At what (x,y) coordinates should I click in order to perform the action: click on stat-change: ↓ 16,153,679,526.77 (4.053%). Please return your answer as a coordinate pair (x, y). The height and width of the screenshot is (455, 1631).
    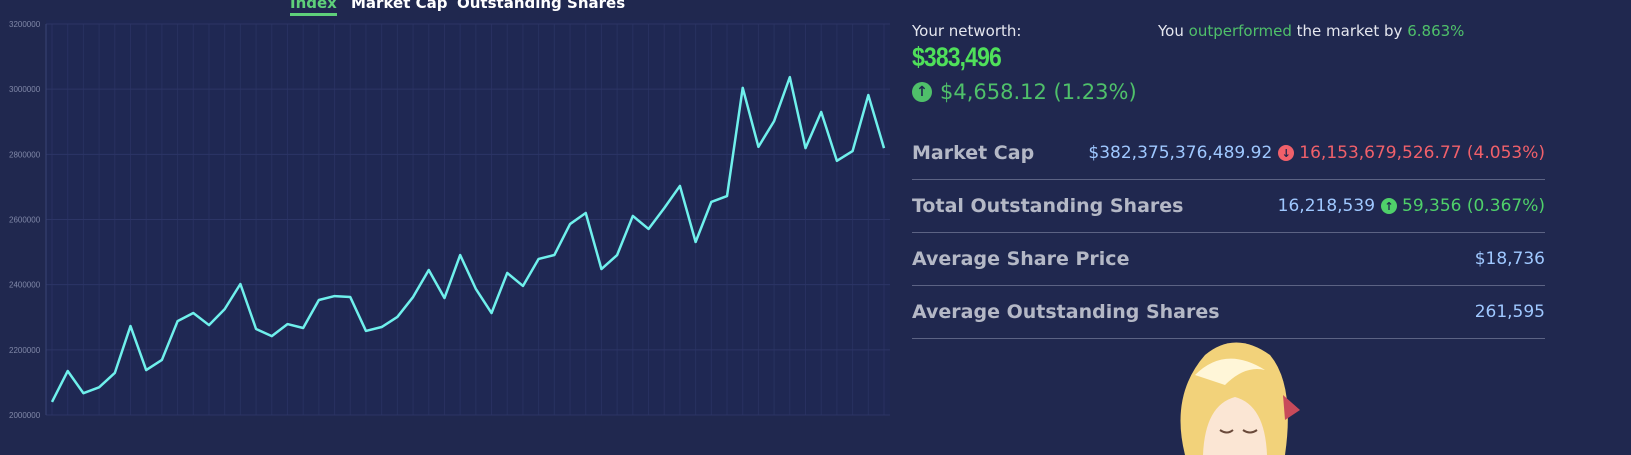
    Looking at the image, I should click on (1411, 153).